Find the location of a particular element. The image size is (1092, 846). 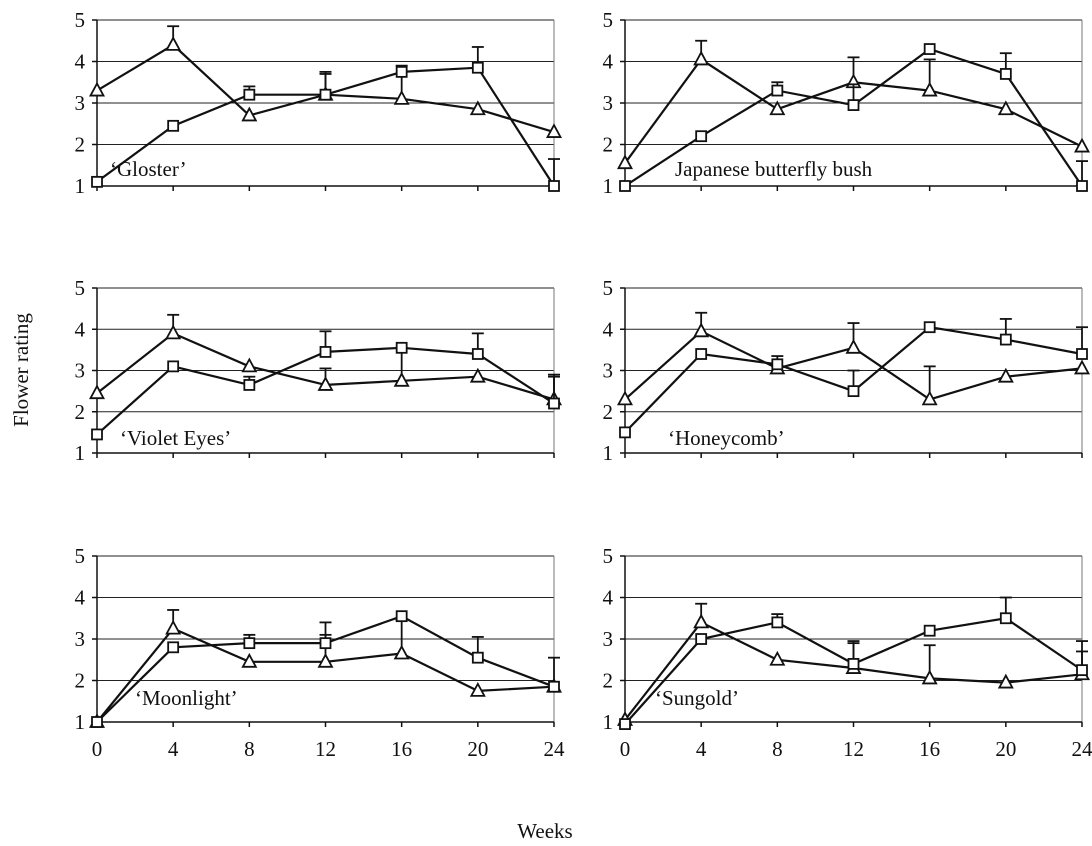

panel-label: ‘Gloster’ is located at coordinates (148, 169).